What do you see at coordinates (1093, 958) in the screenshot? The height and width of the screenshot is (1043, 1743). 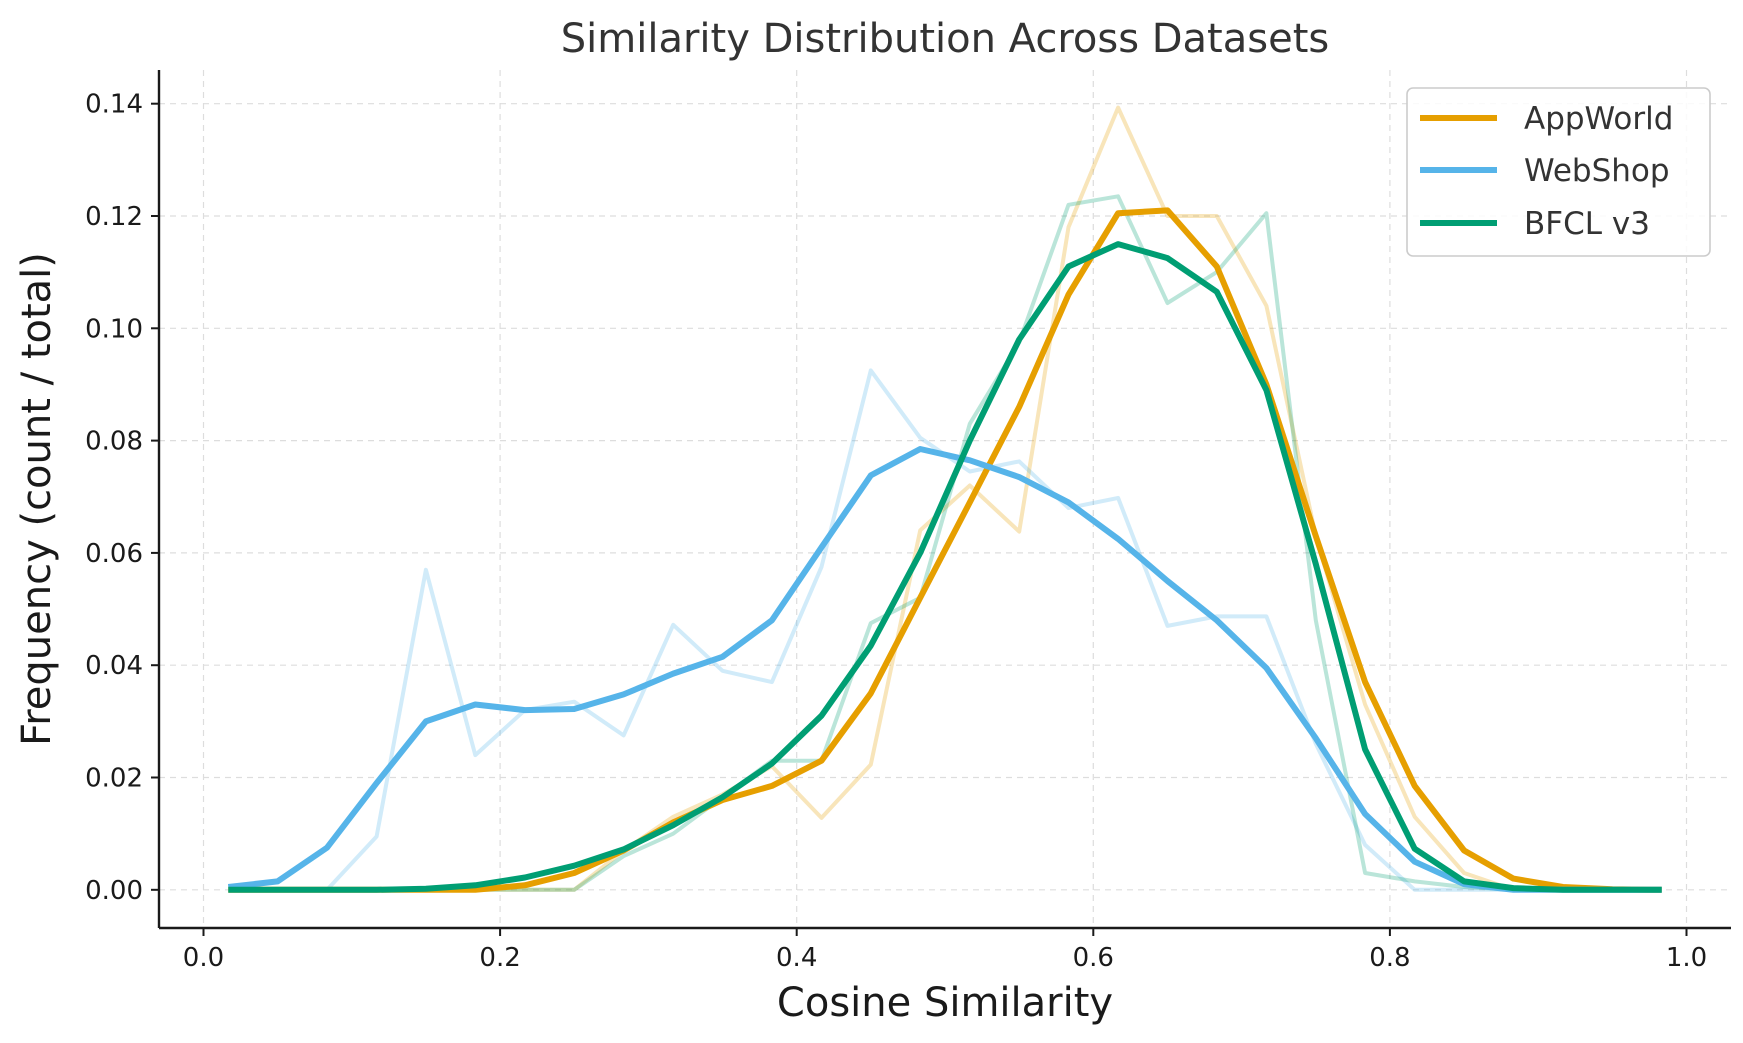 I see `x-tick-label: 0.6` at bounding box center [1093, 958].